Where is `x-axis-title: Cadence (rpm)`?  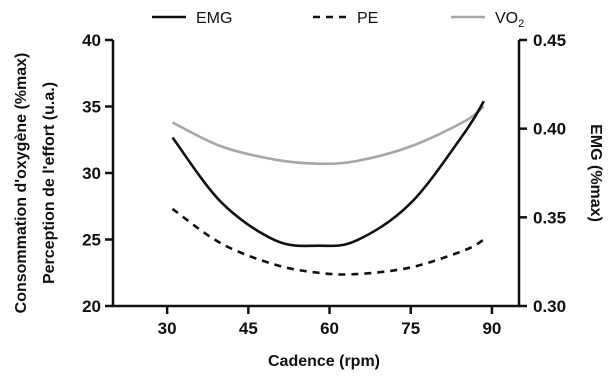 x-axis-title: Cadence (rpm) is located at coordinates (324, 361).